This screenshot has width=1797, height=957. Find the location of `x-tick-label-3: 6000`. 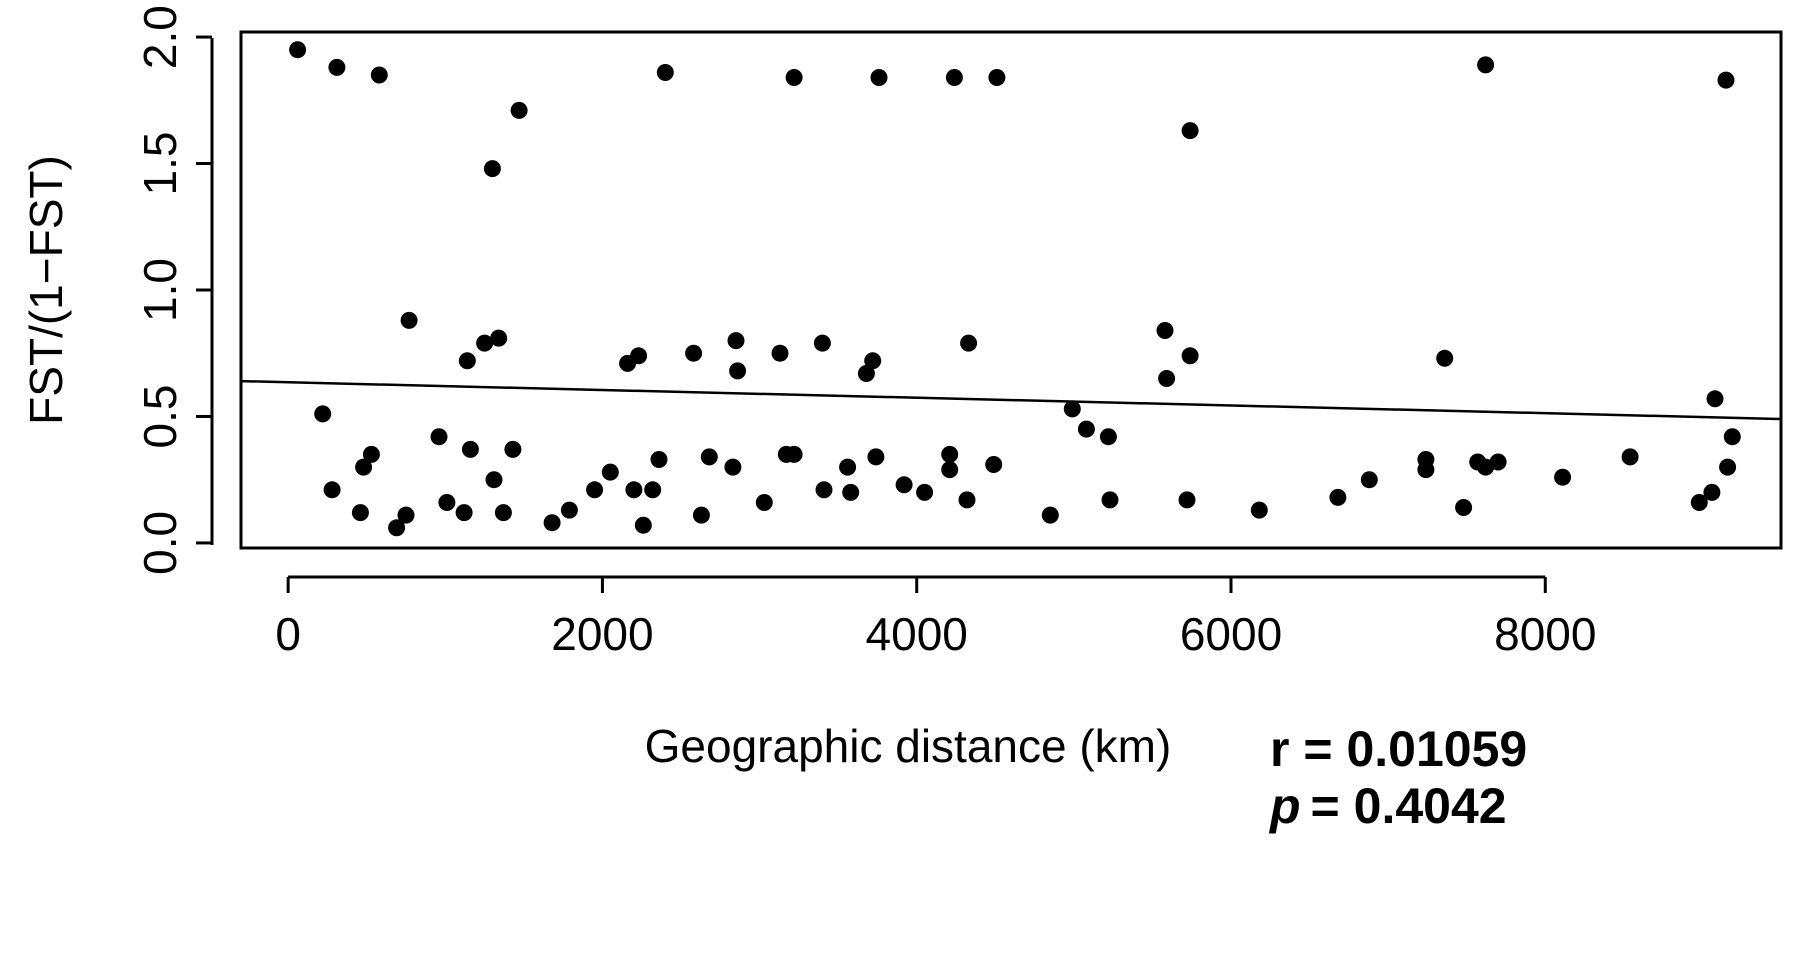

x-tick-label-3: 6000 is located at coordinates (1231, 634).